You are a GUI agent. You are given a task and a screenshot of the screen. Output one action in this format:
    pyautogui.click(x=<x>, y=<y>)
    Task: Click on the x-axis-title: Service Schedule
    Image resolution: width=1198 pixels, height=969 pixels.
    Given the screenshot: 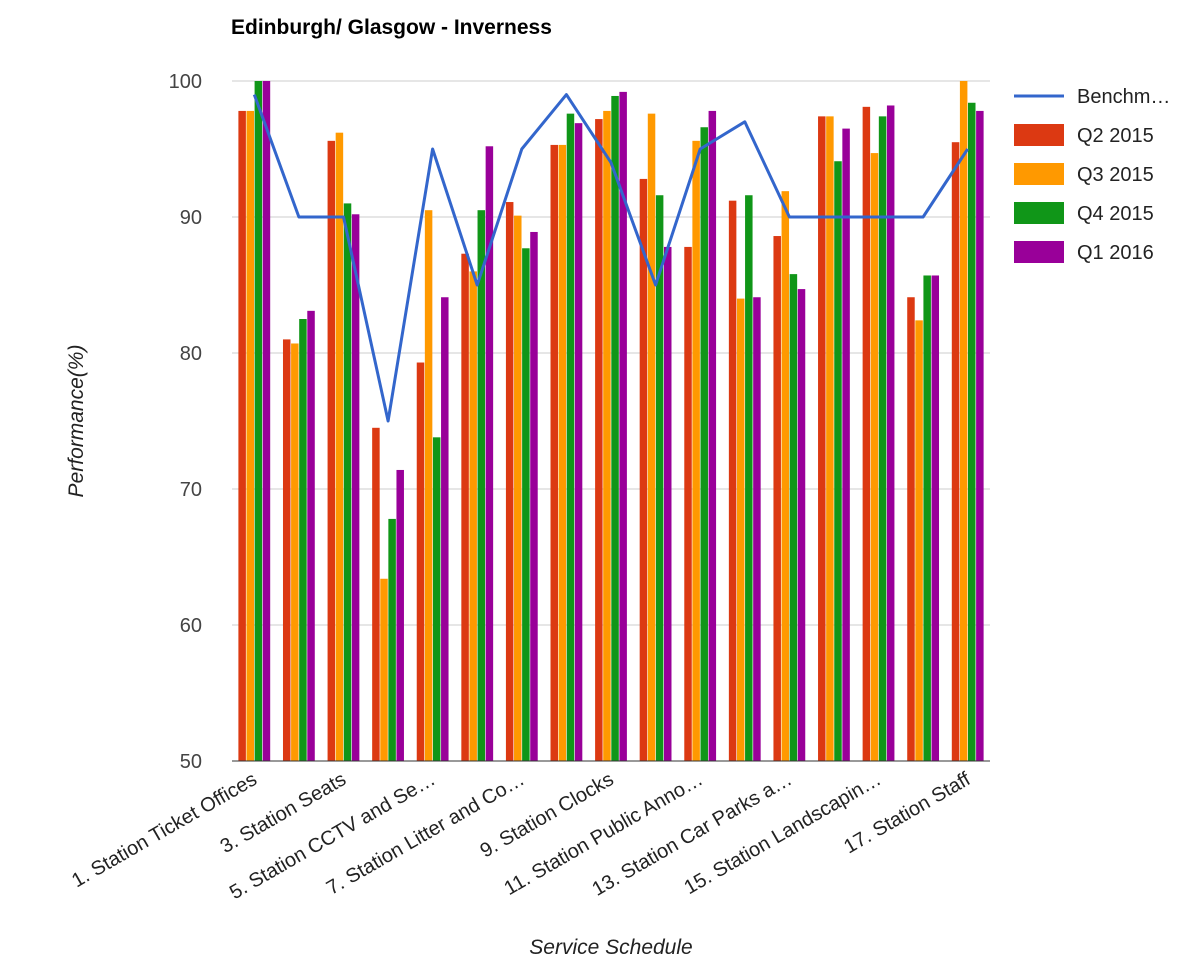 What is the action you would take?
    pyautogui.click(x=610, y=947)
    